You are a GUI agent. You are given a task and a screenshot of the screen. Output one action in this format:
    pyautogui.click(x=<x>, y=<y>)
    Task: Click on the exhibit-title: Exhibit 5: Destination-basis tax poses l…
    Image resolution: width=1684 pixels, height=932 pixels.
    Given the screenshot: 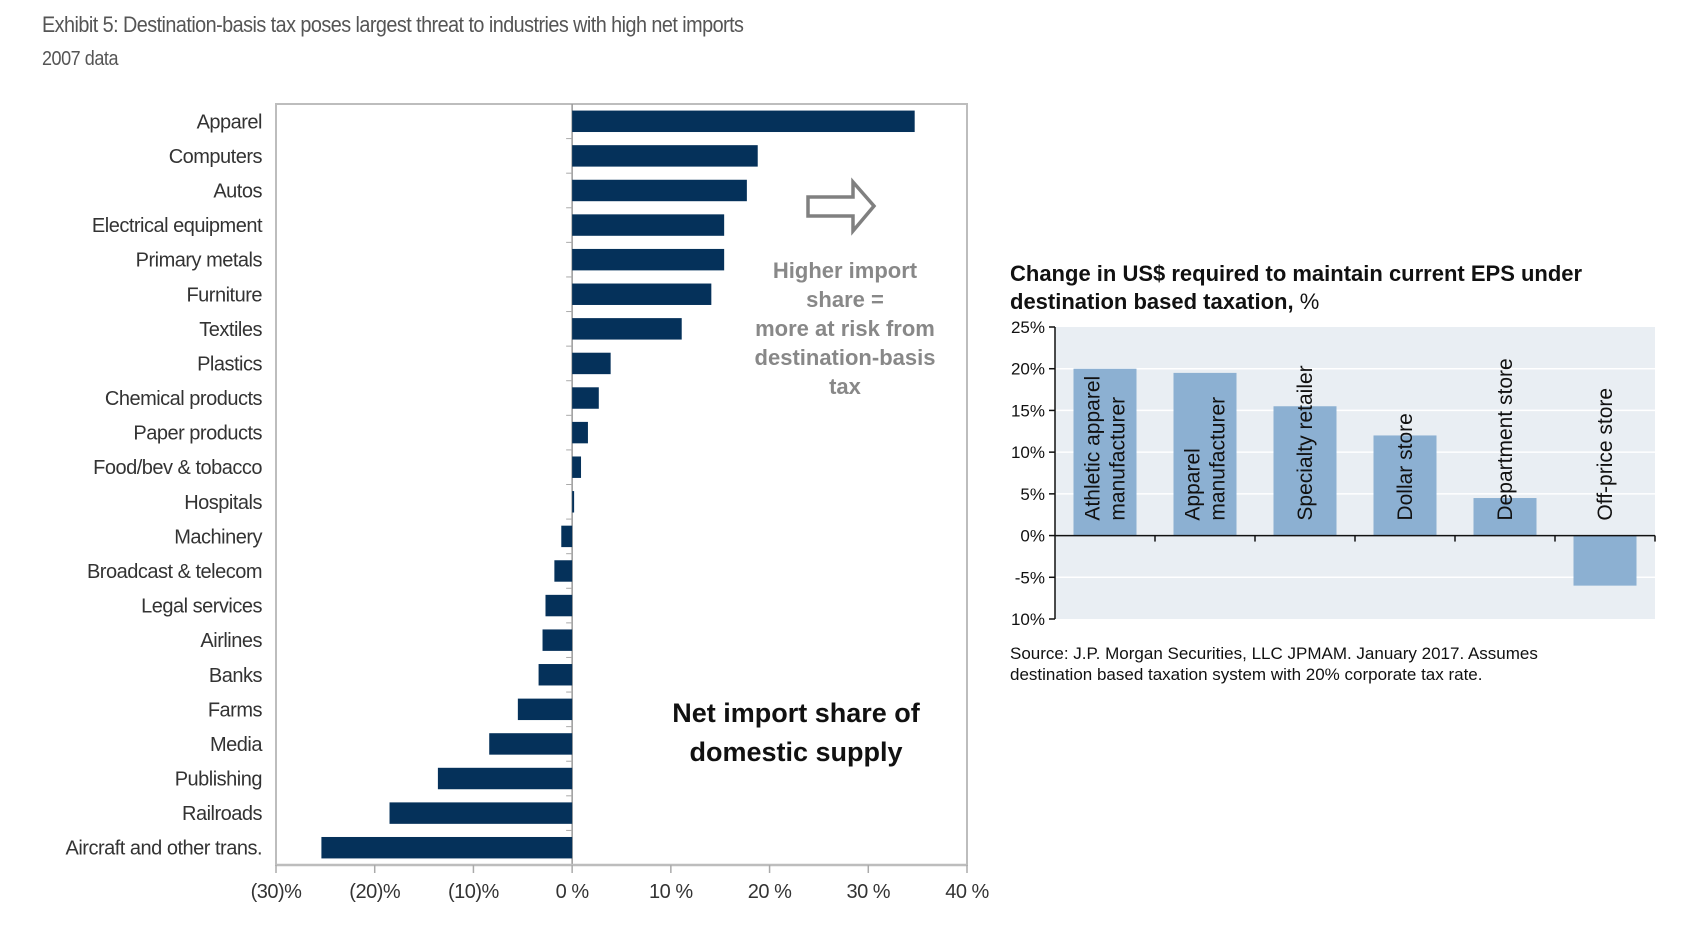 What is the action you would take?
    pyautogui.click(x=393, y=24)
    